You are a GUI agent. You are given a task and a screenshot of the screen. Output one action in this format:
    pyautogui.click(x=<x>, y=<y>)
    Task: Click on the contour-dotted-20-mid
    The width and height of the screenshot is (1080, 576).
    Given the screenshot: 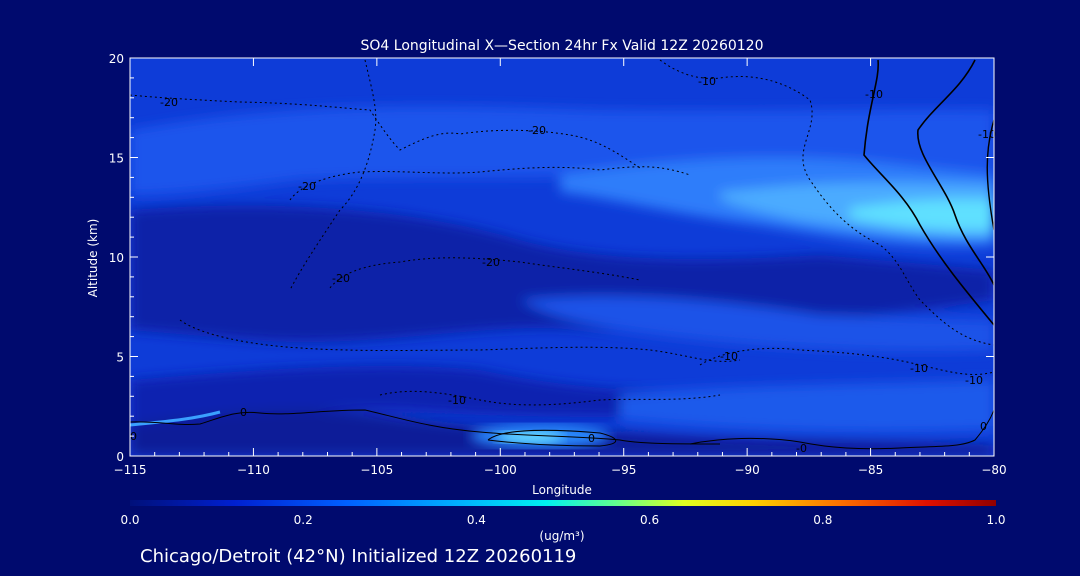 What is the action you would take?
    pyautogui.click(x=485, y=273)
    